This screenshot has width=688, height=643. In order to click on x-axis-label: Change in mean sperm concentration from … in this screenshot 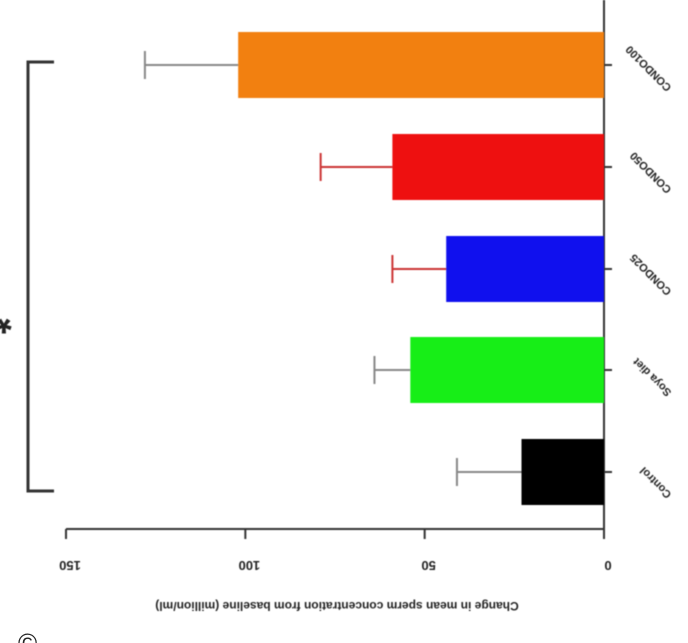, I will do `click(336, 606)`.